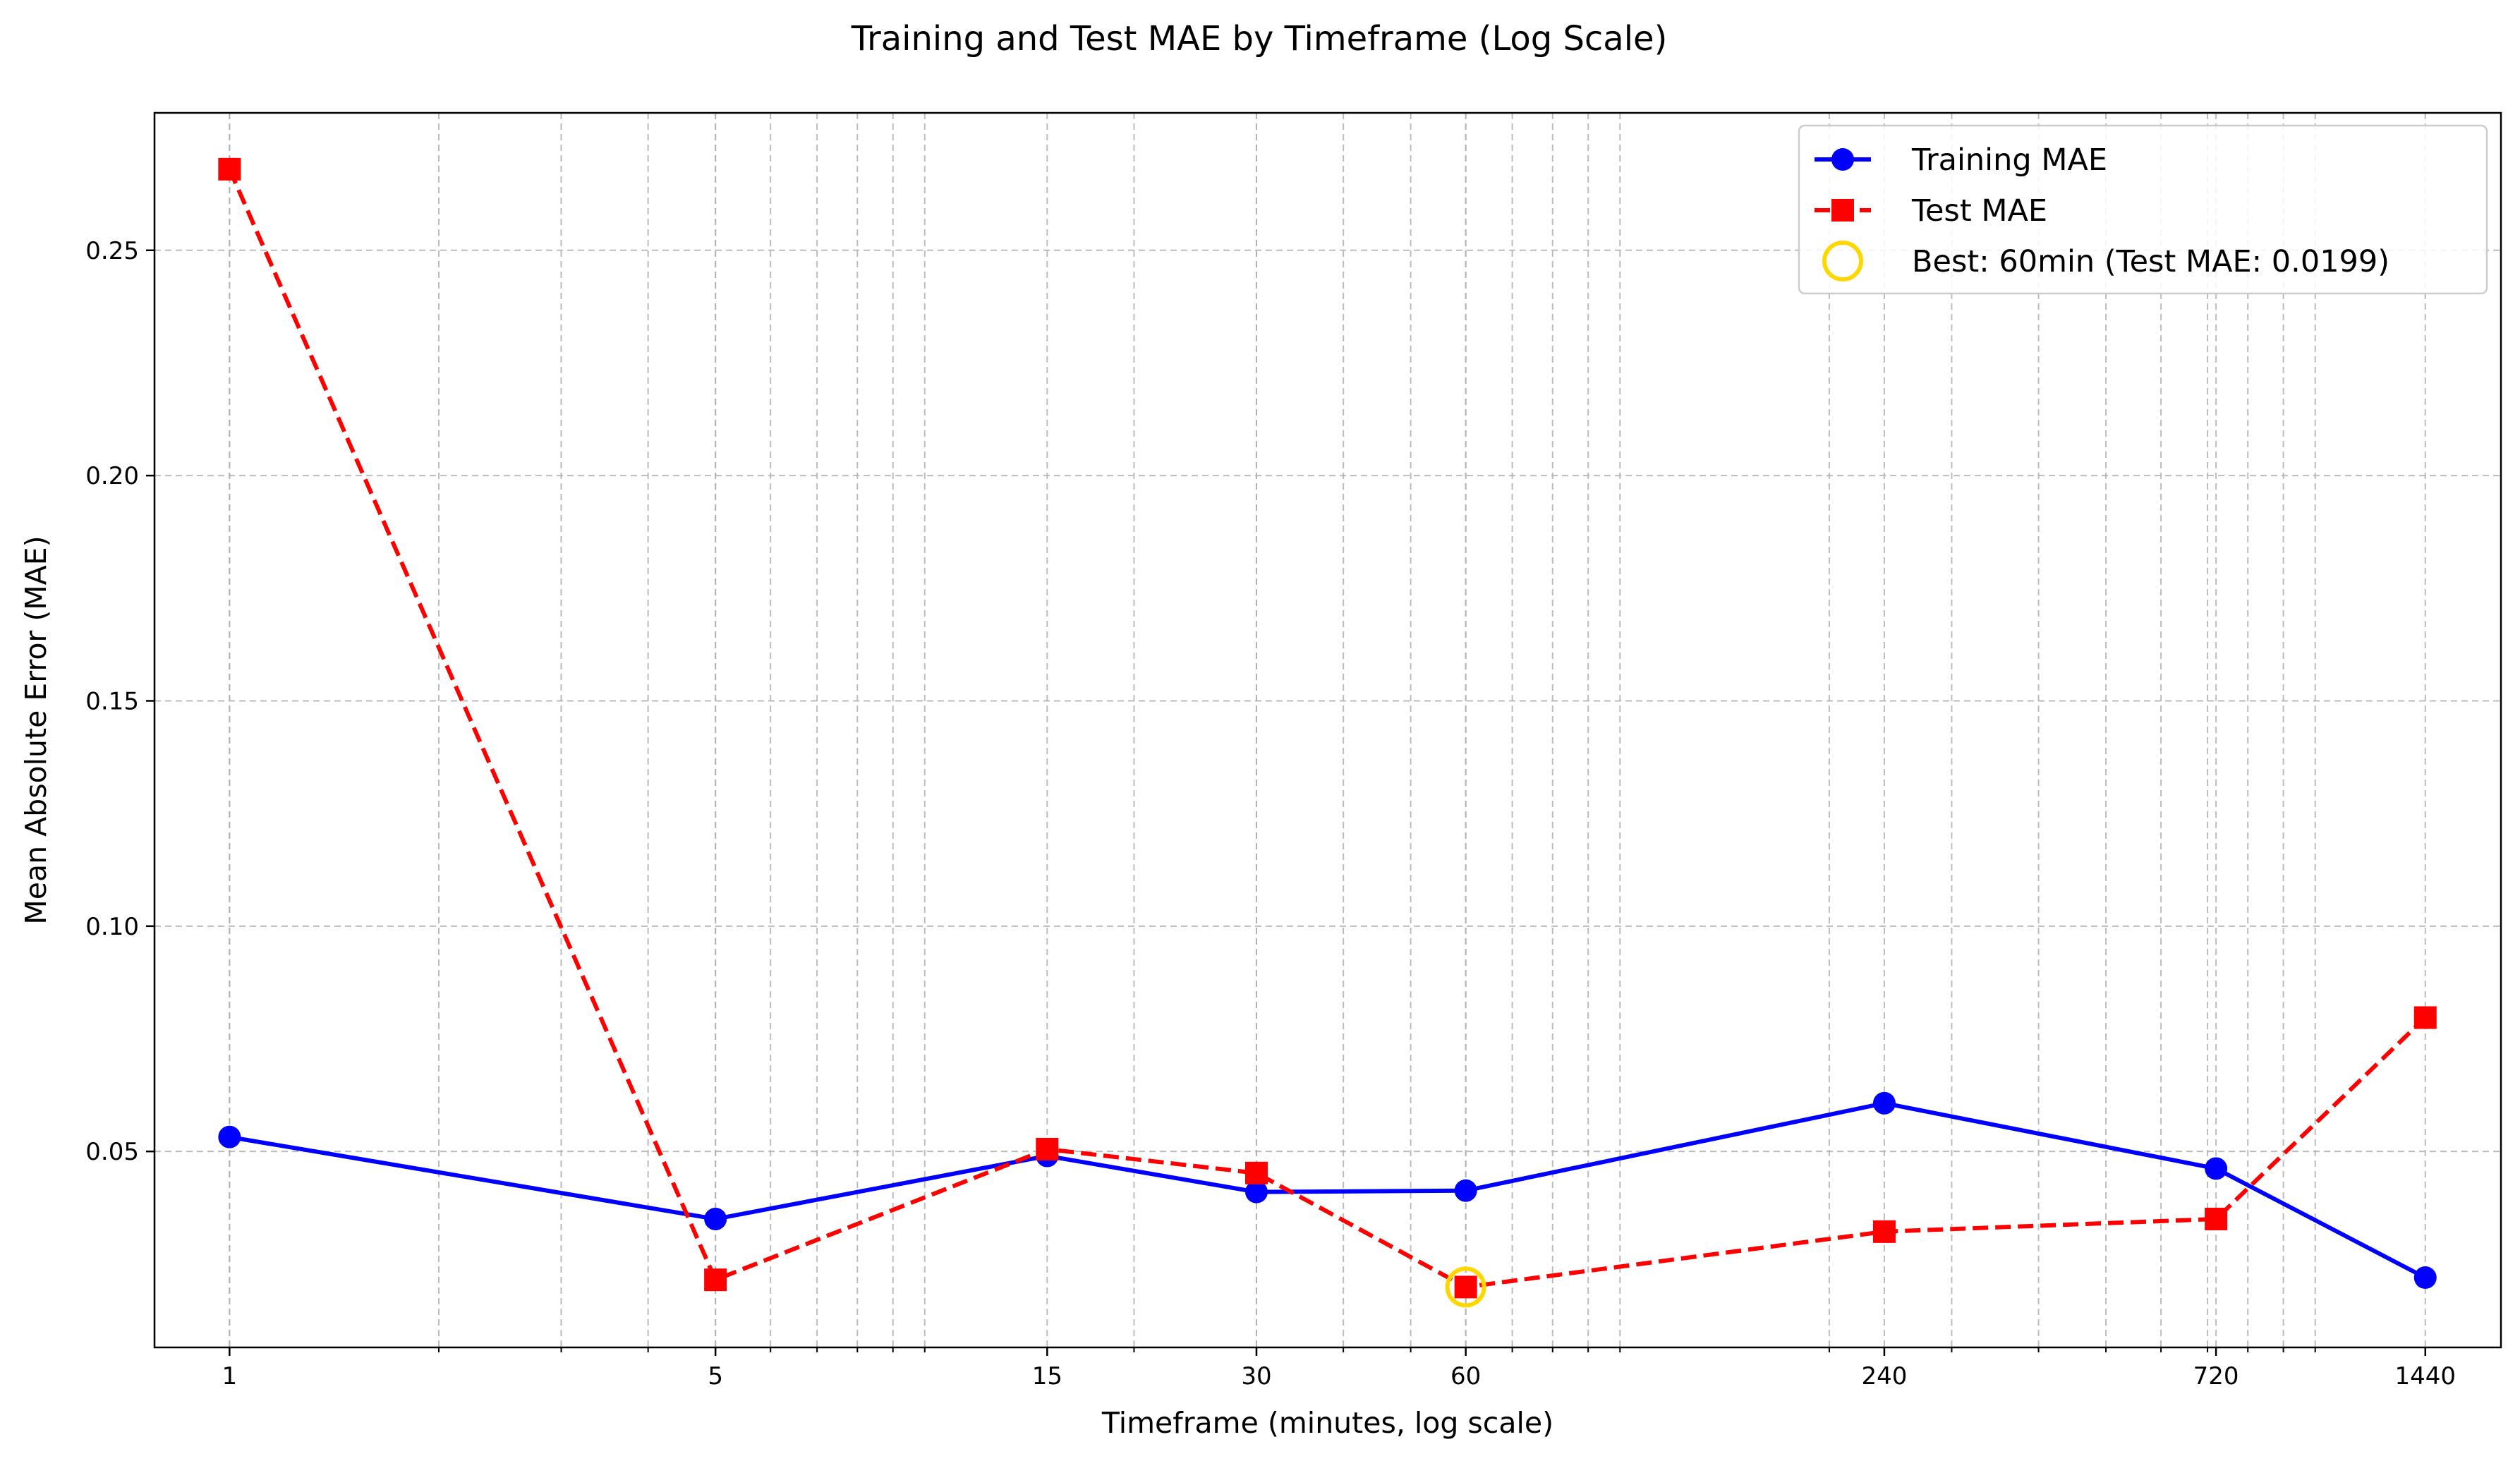 The height and width of the screenshot is (1461, 2520). I want to click on annotation-layer, so click(1465, 1287).